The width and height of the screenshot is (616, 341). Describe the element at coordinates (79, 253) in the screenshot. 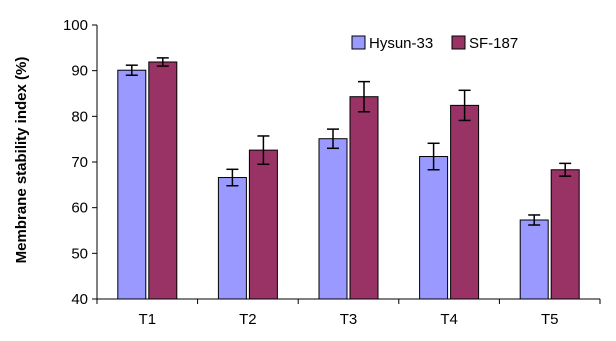

I see `y-tick-label: 50` at that location.